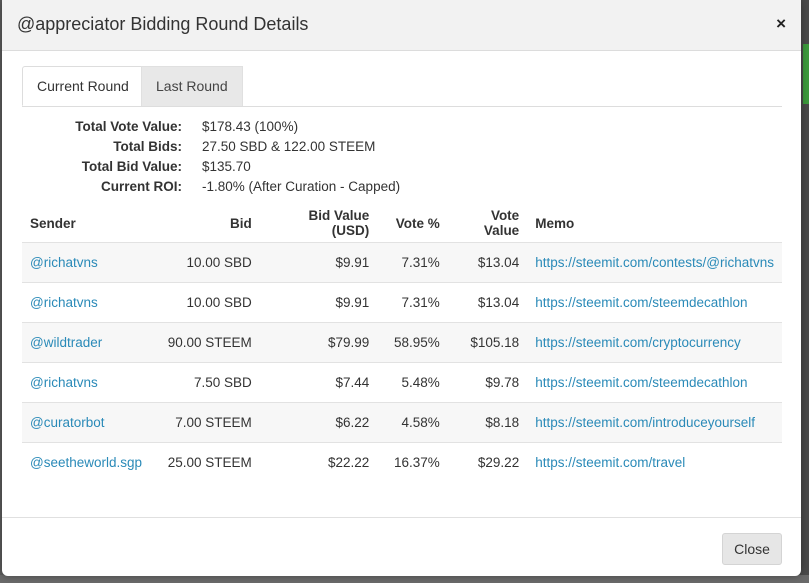 The height and width of the screenshot is (583, 809). I want to click on sender-cell: @seetheworld.sgp, so click(88, 462).